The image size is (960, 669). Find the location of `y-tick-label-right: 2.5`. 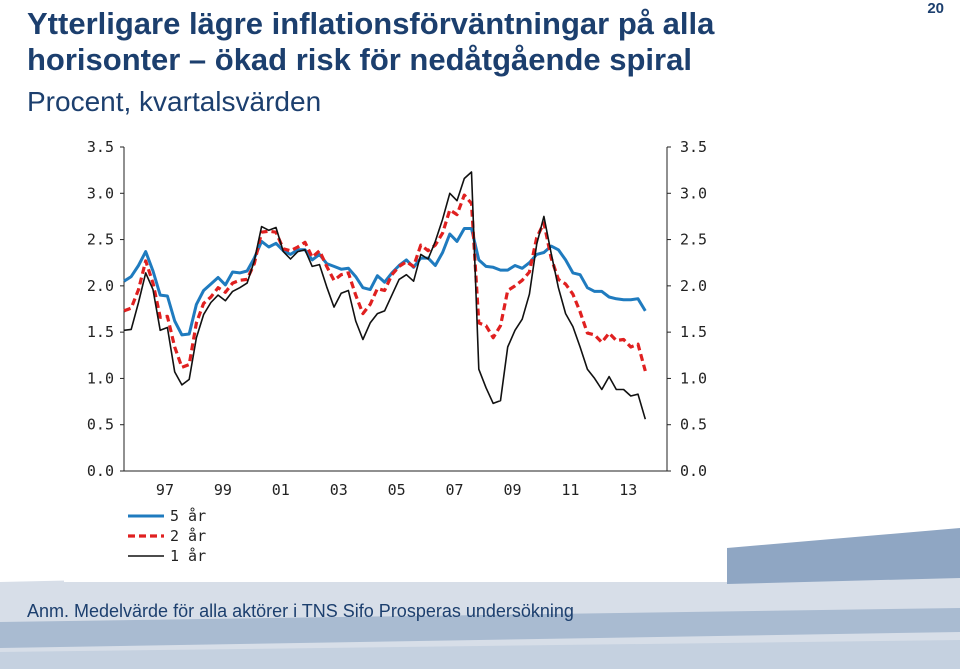

y-tick-label-right: 2.5 is located at coordinates (693, 240).